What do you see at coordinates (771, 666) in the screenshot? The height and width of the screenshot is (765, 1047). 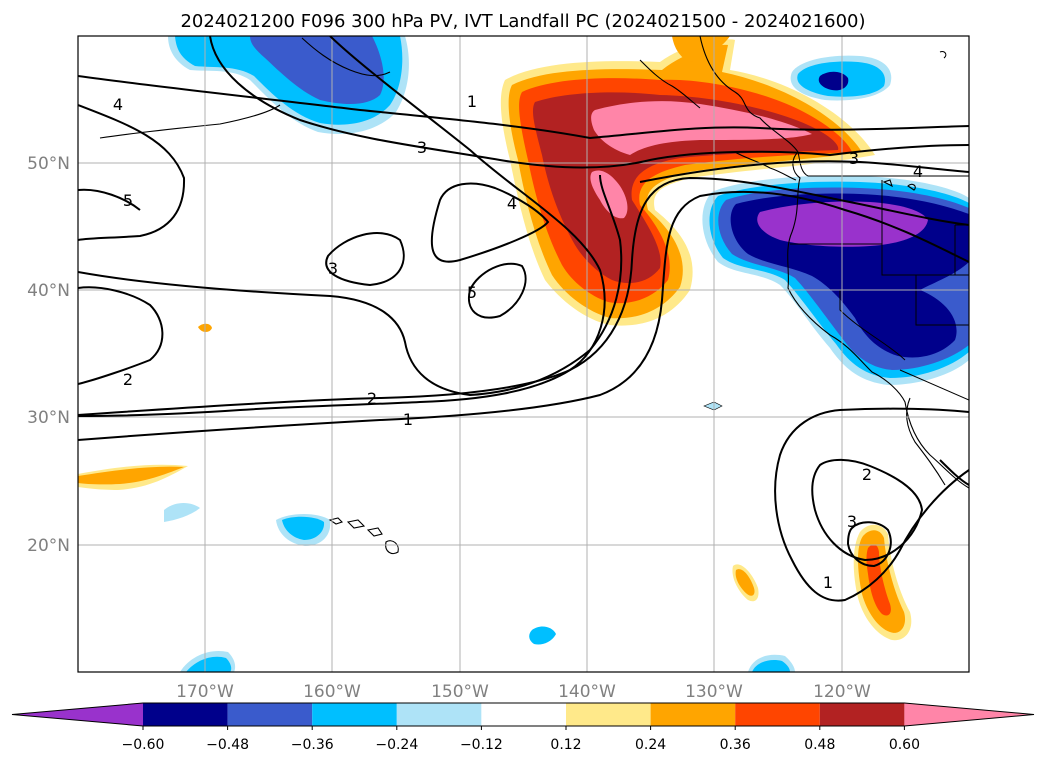 I see `fill-sky-bottom-east-inner` at bounding box center [771, 666].